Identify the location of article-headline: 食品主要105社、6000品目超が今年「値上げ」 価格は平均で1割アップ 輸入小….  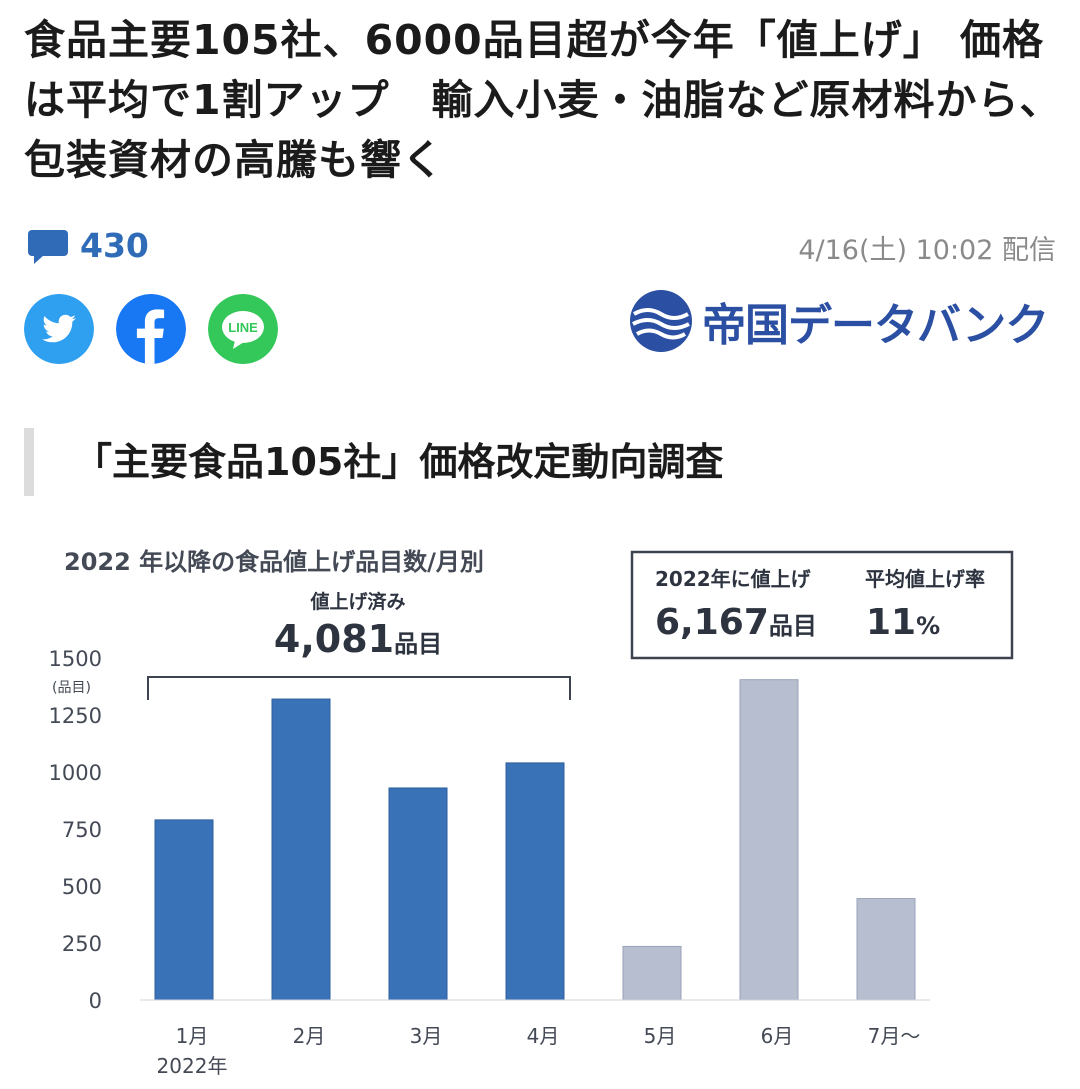
(543, 100).